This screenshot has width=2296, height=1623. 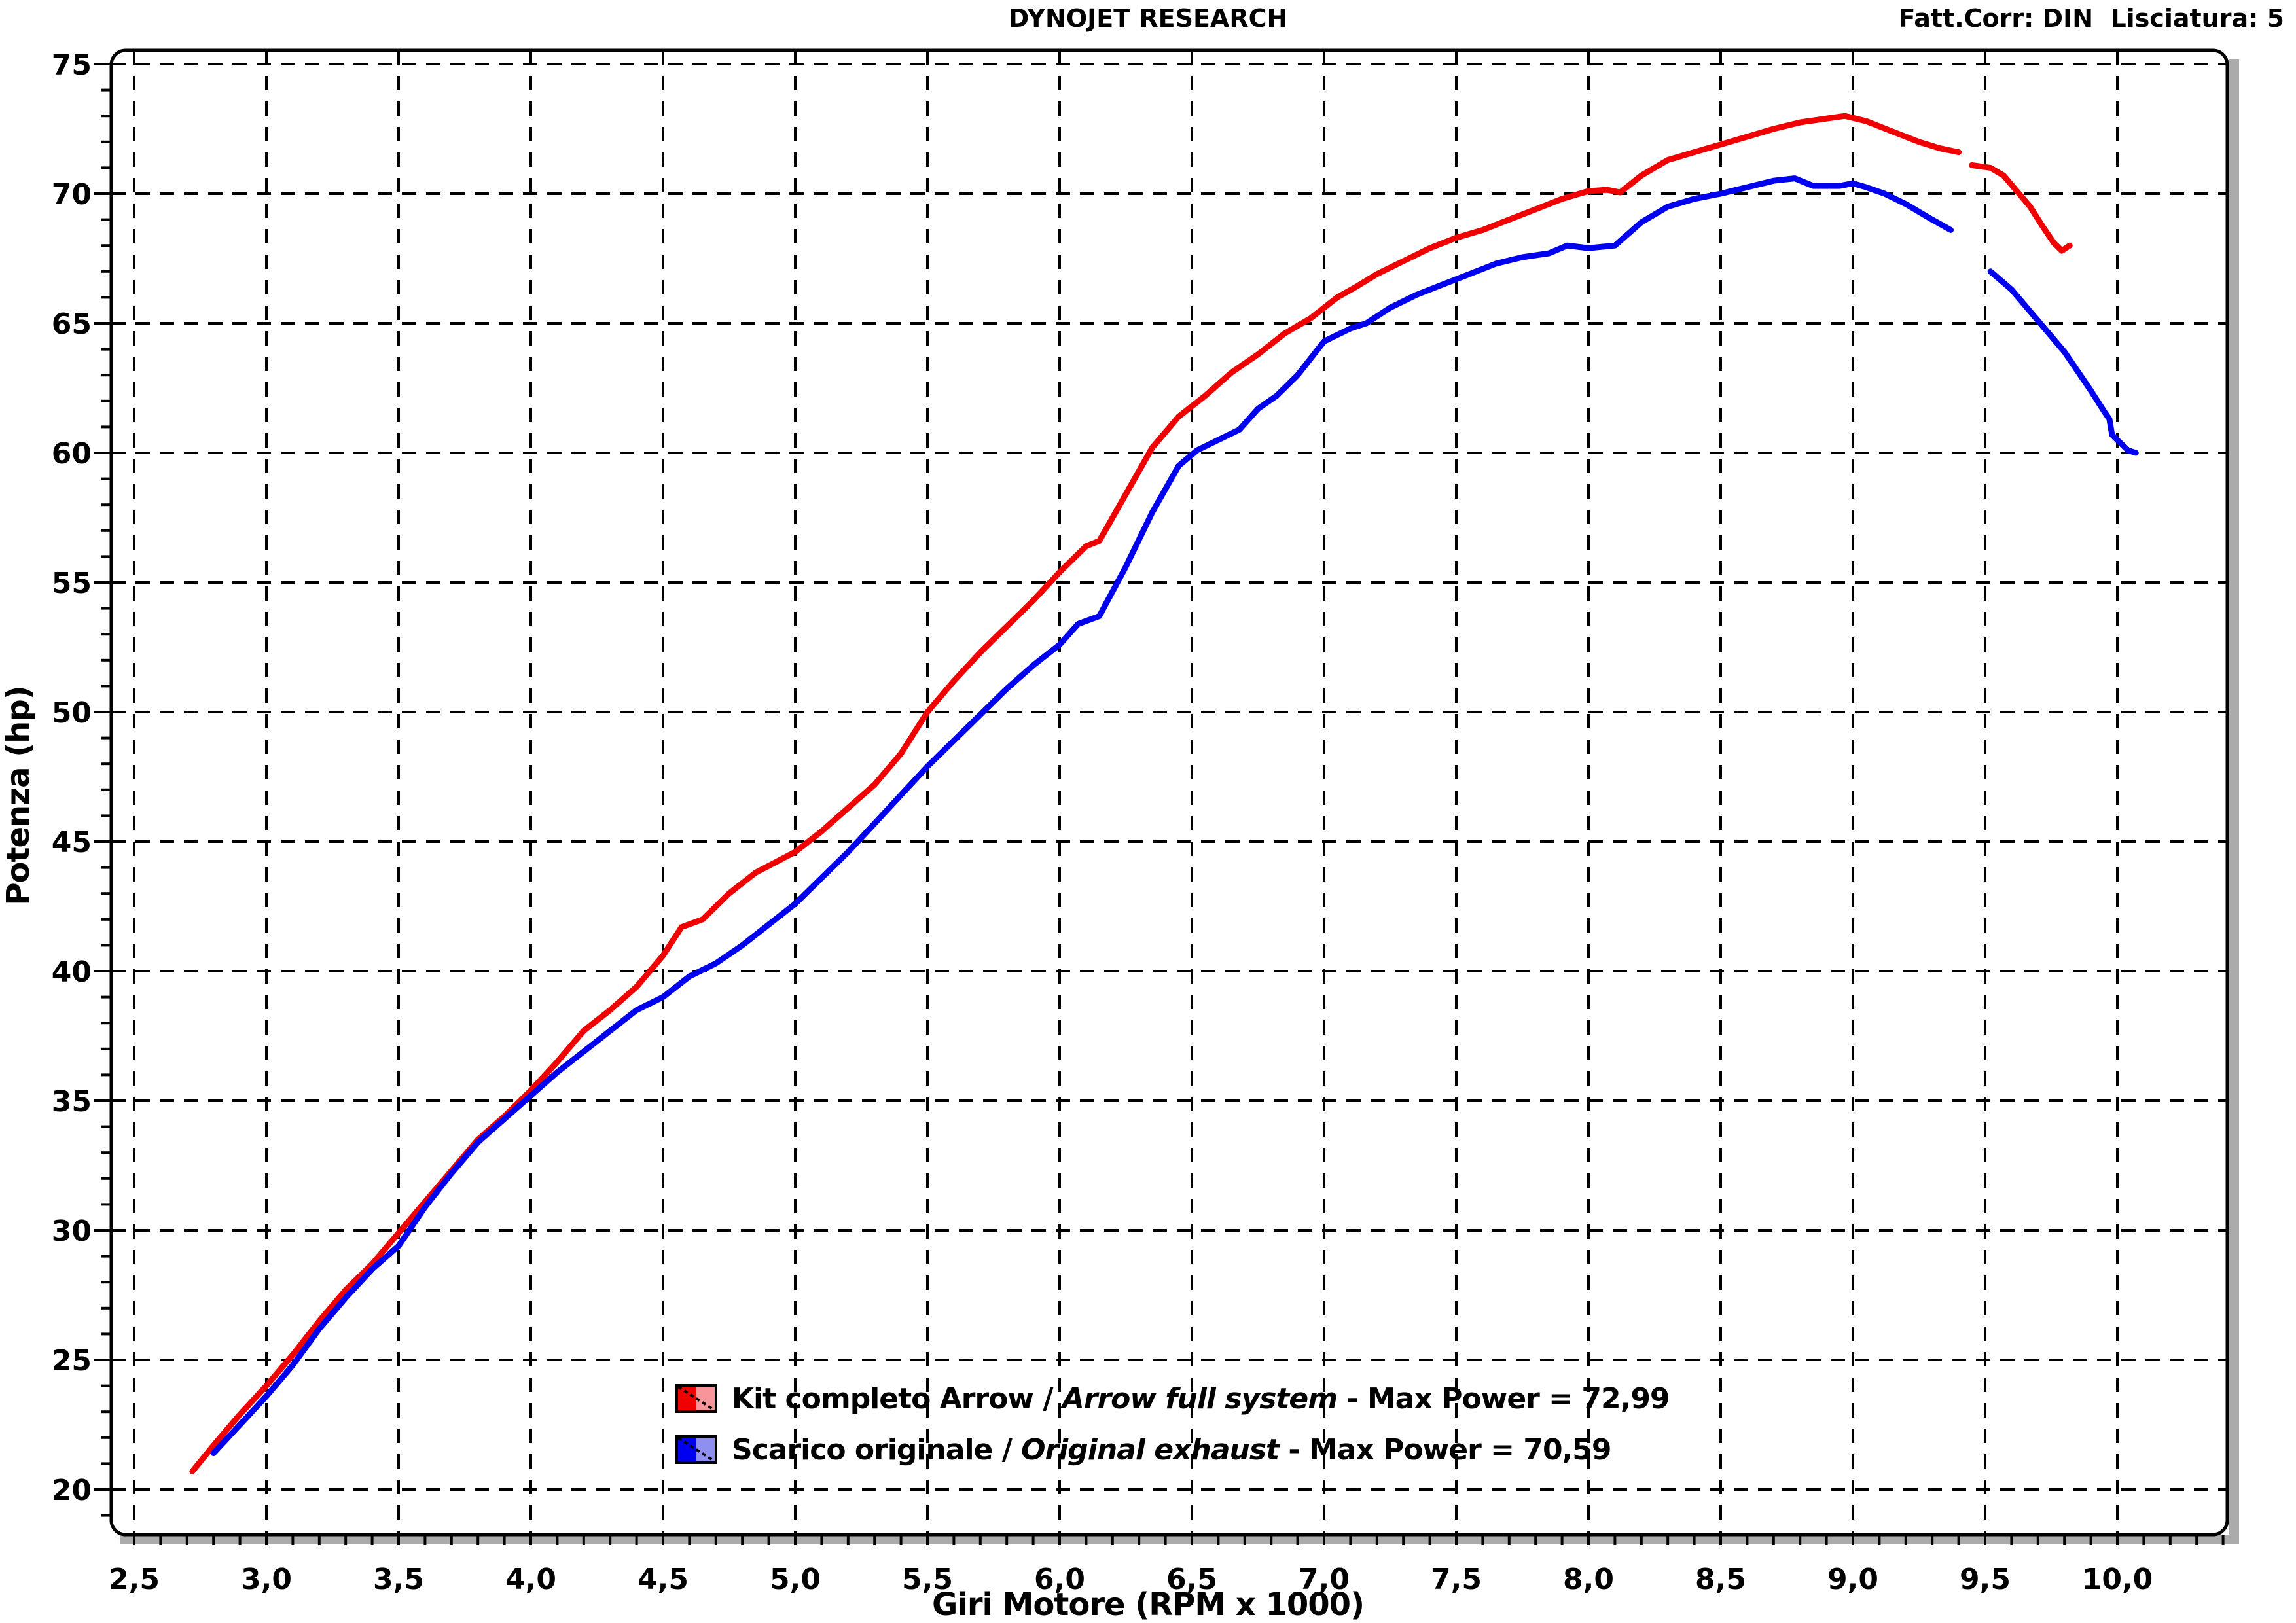 I want to click on y-tick-label-55: 55, so click(x=72, y=583).